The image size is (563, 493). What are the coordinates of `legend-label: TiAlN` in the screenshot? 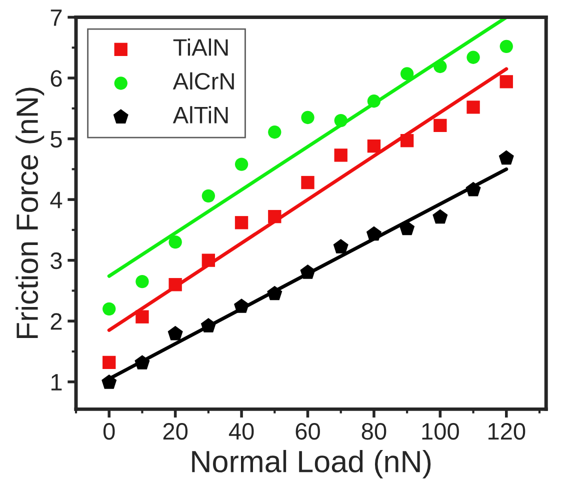 It's located at (200, 47).